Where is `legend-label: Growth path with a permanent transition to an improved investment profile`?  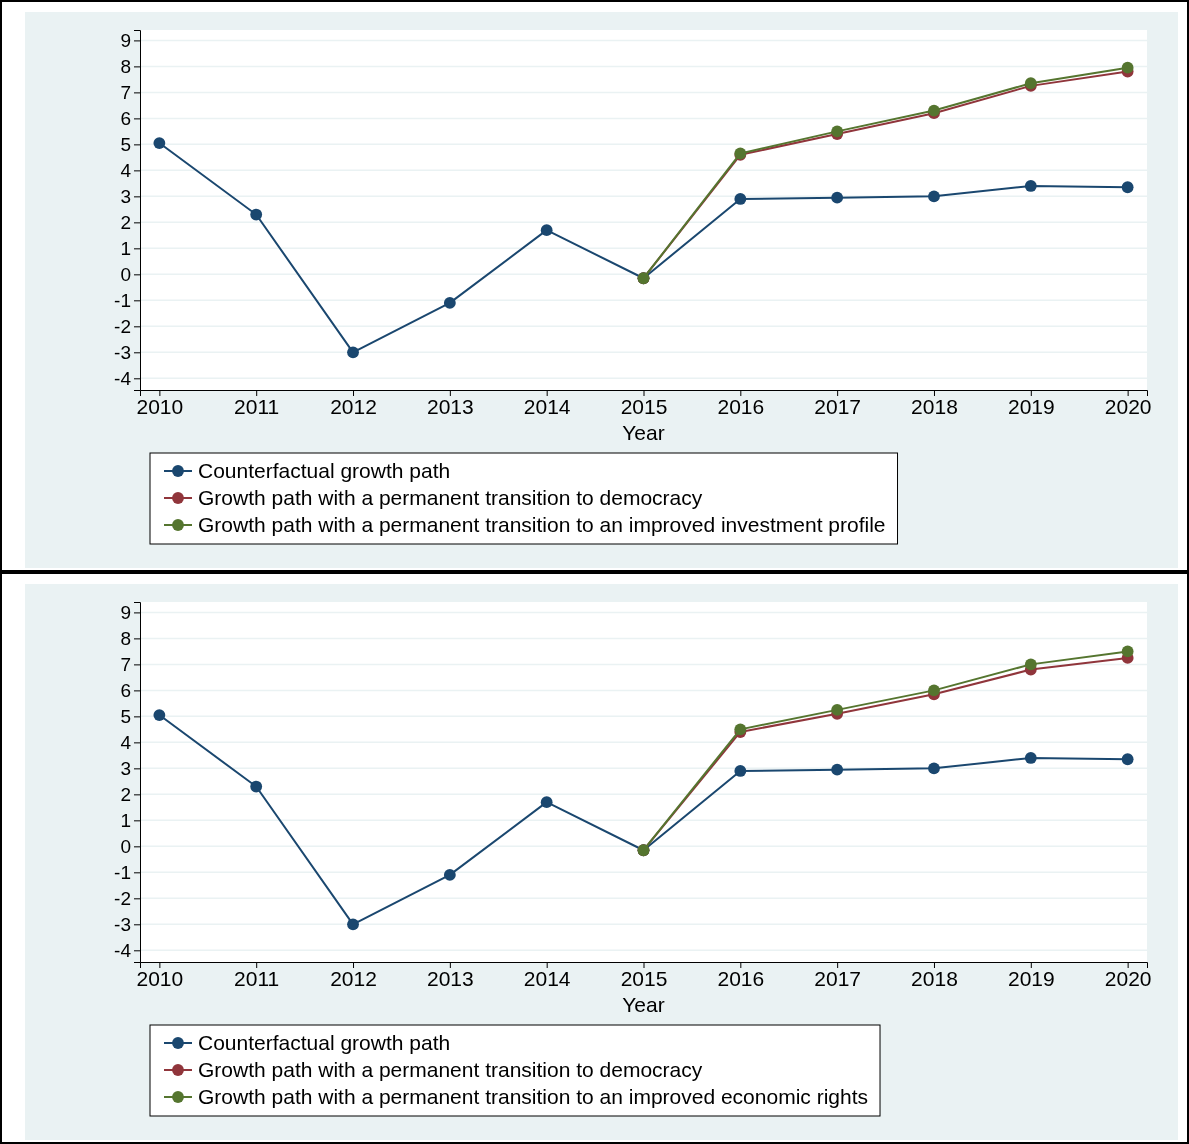
legend-label: Growth path with a permanent transition to an improved investment profile is located at coordinates (542, 524).